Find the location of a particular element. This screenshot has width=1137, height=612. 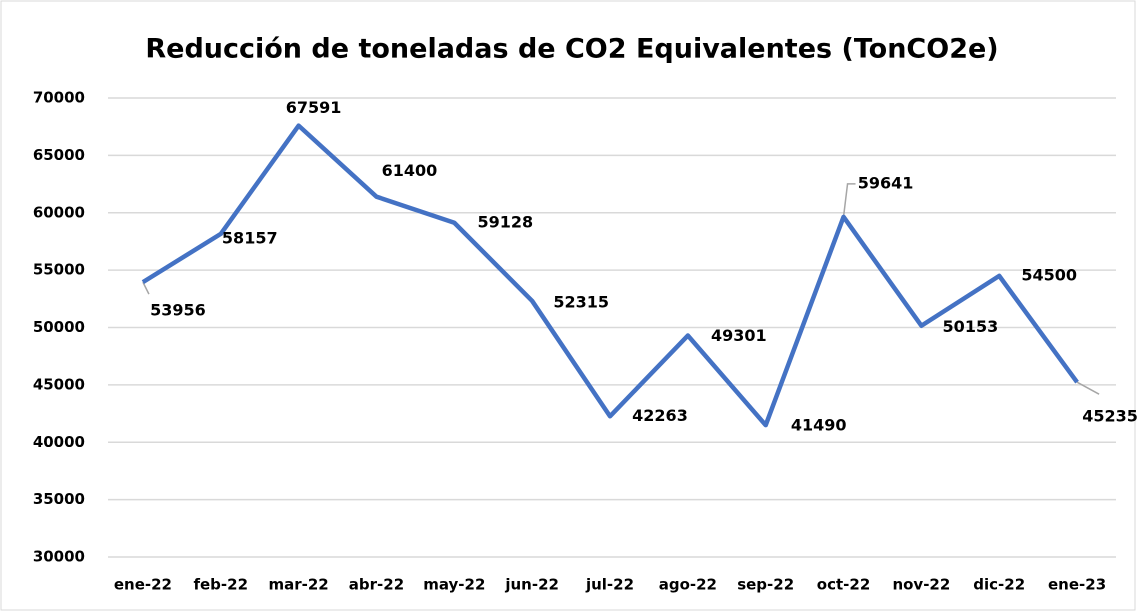

data-label: 52315 is located at coordinates (581, 301).